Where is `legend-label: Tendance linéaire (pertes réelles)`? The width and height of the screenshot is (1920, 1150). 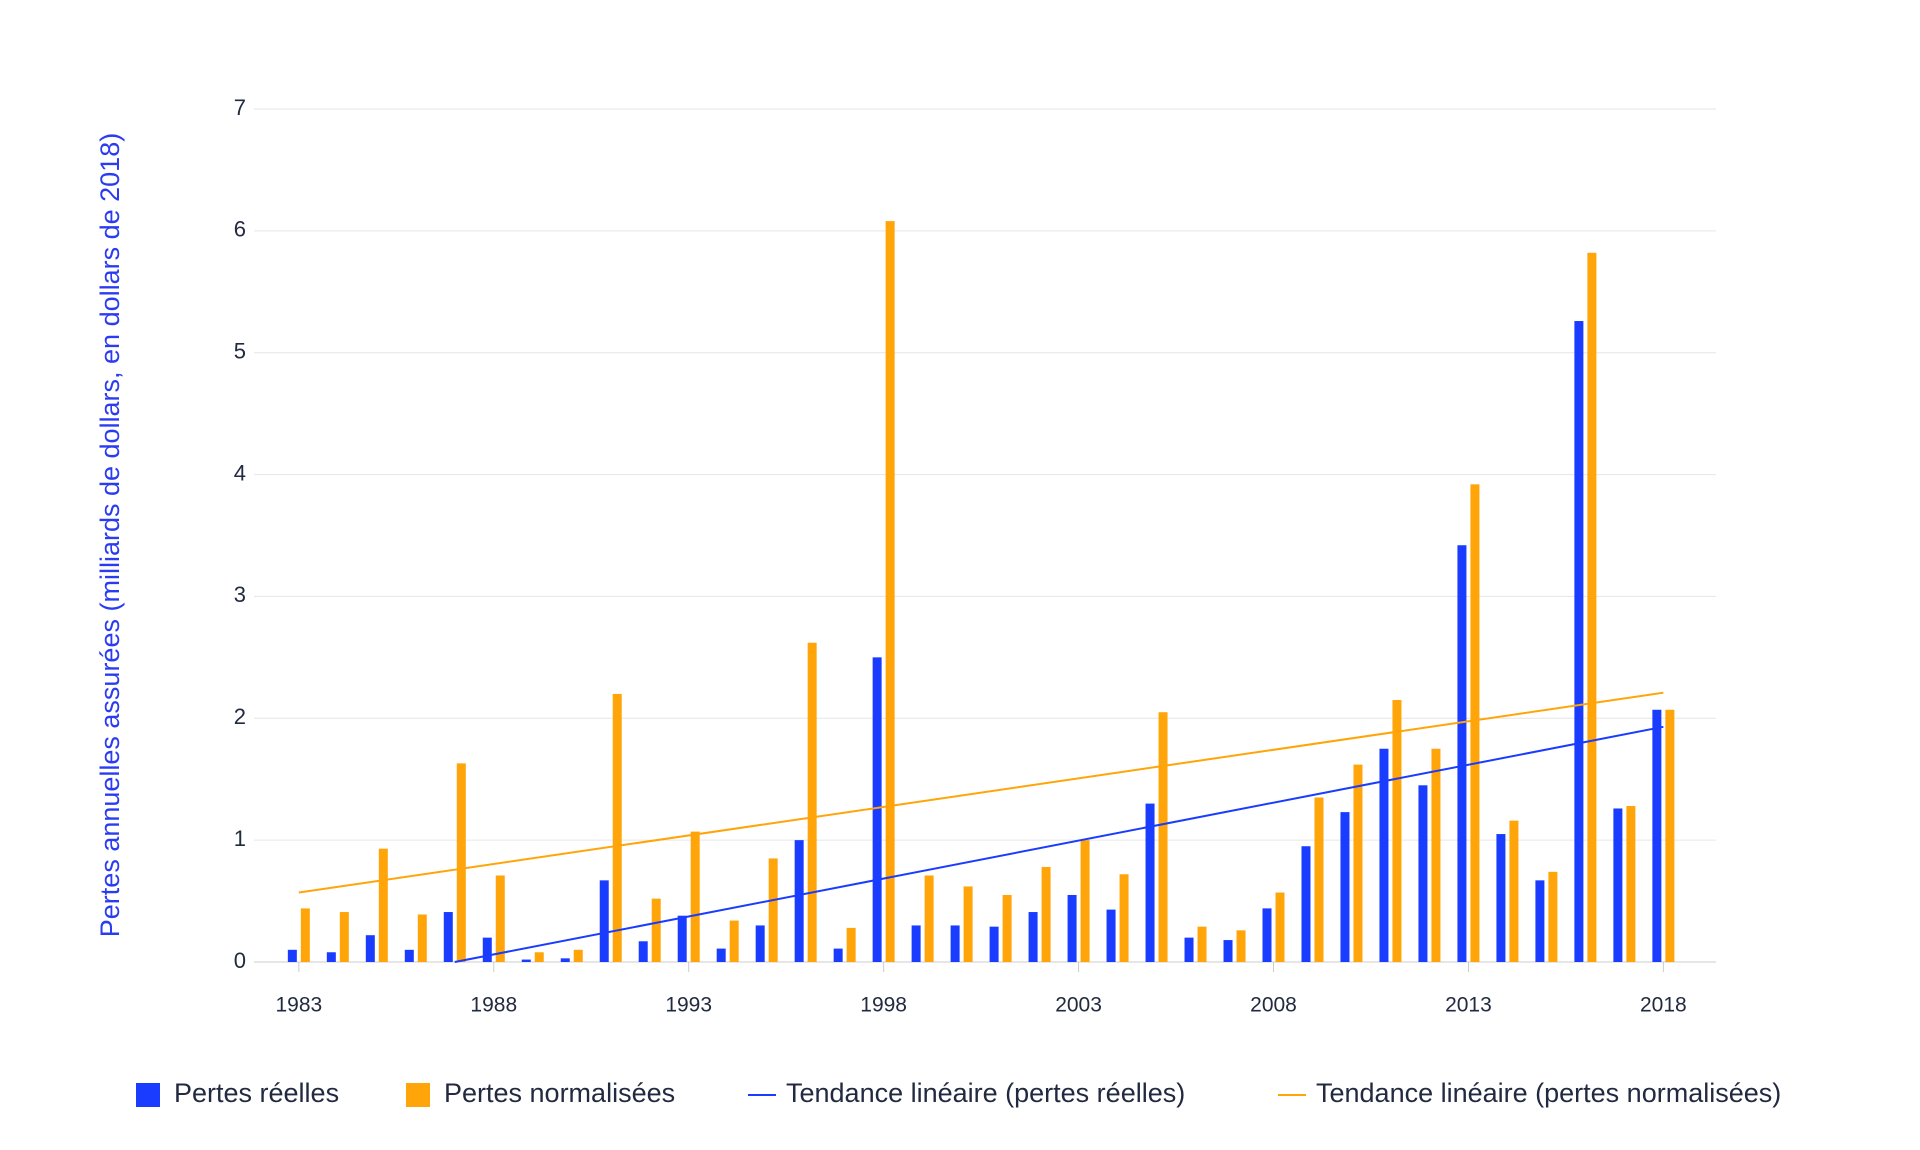 legend-label: Tendance linéaire (pertes réelles) is located at coordinates (985, 1093).